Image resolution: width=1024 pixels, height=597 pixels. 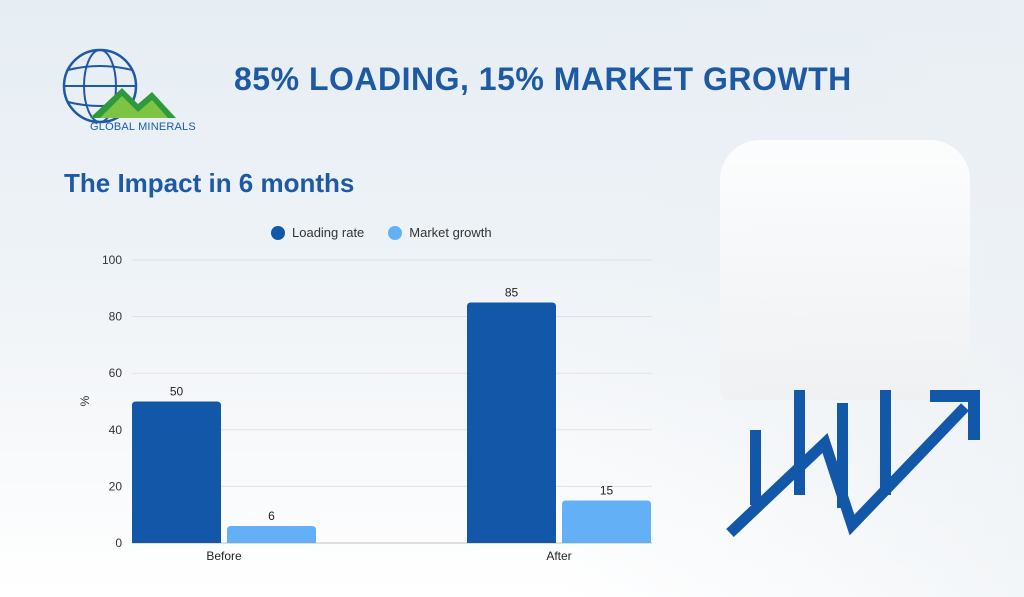 I want to click on y-tick-label: 100, so click(x=112, y=260).